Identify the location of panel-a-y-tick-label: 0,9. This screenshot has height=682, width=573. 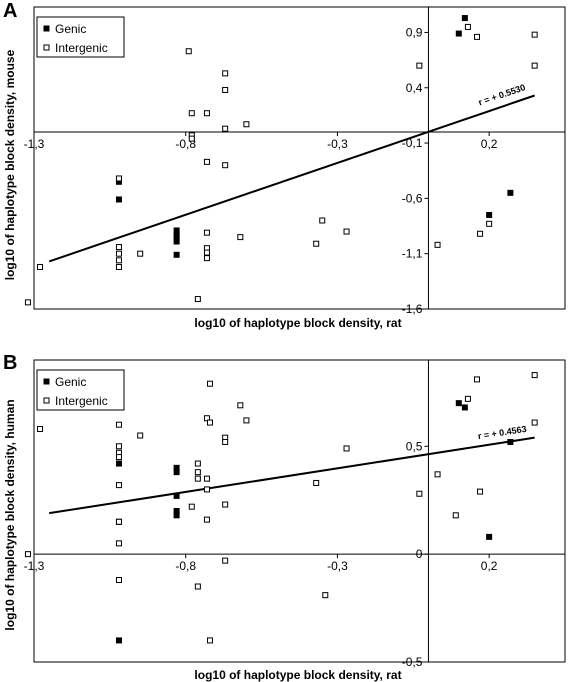
(414, 32).